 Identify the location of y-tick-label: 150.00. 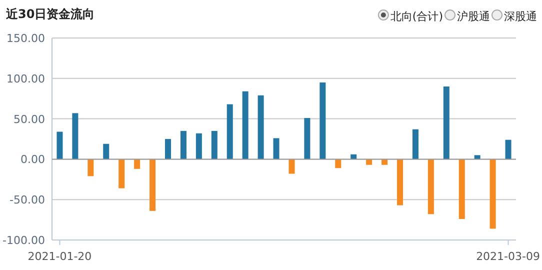
(25, 38).